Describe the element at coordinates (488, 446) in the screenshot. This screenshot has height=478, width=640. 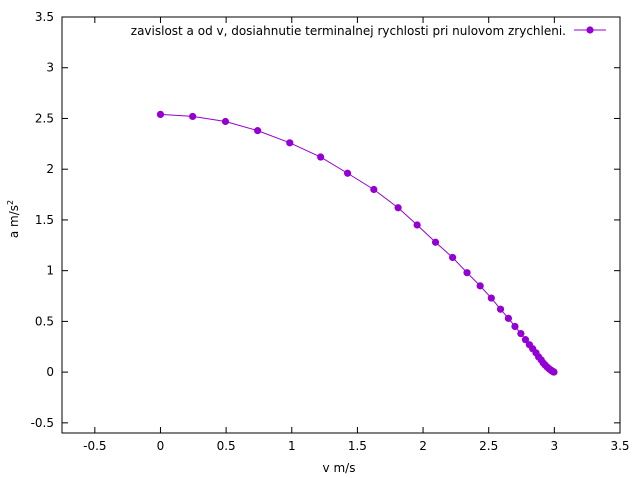
I see `x-tick-label: 2.5` at that location.